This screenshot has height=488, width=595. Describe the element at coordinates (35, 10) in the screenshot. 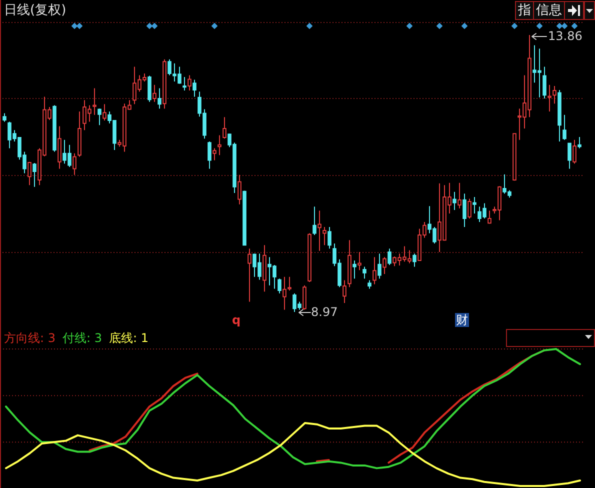

I see `chart-title: 日线(复权)` at that location.